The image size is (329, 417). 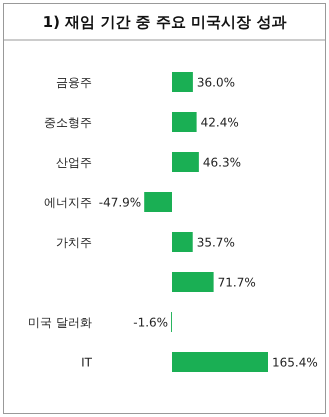 What do you see at coordinates (68, 203) in the screenshot?
I see `y-tick-label: 에너지주` at bounding box center [68, 203].